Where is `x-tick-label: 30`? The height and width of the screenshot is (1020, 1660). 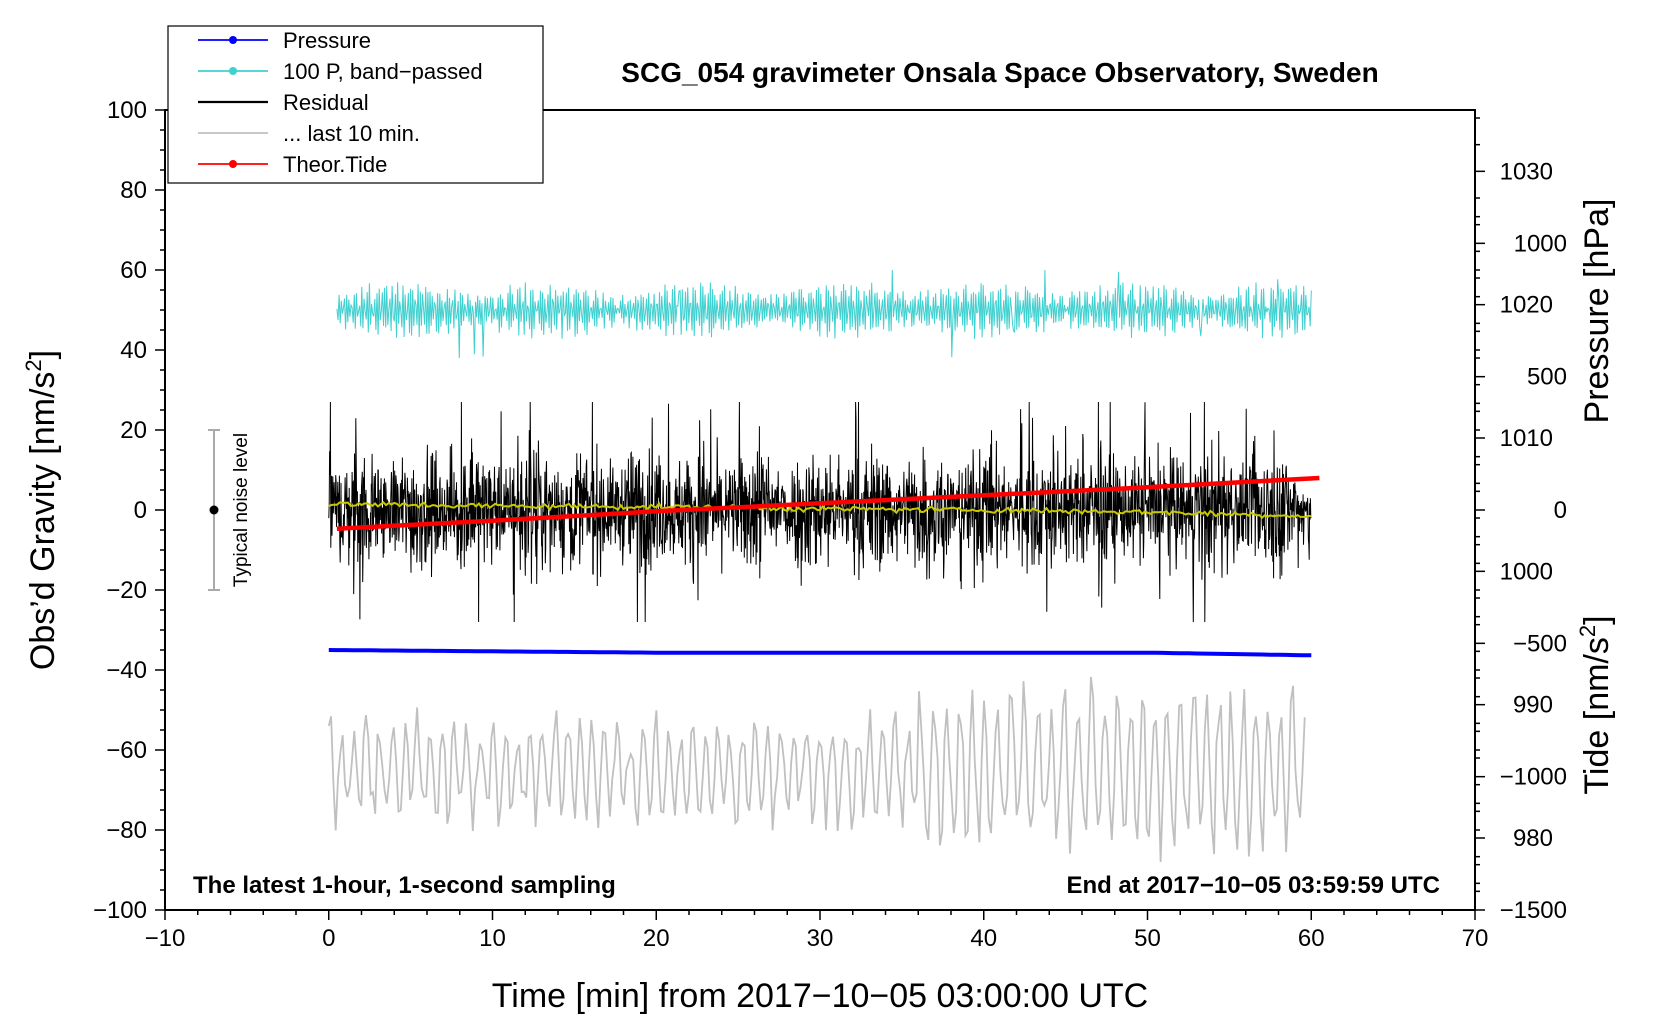
x-tick-label: 30 is located at coordinates (820, 938).